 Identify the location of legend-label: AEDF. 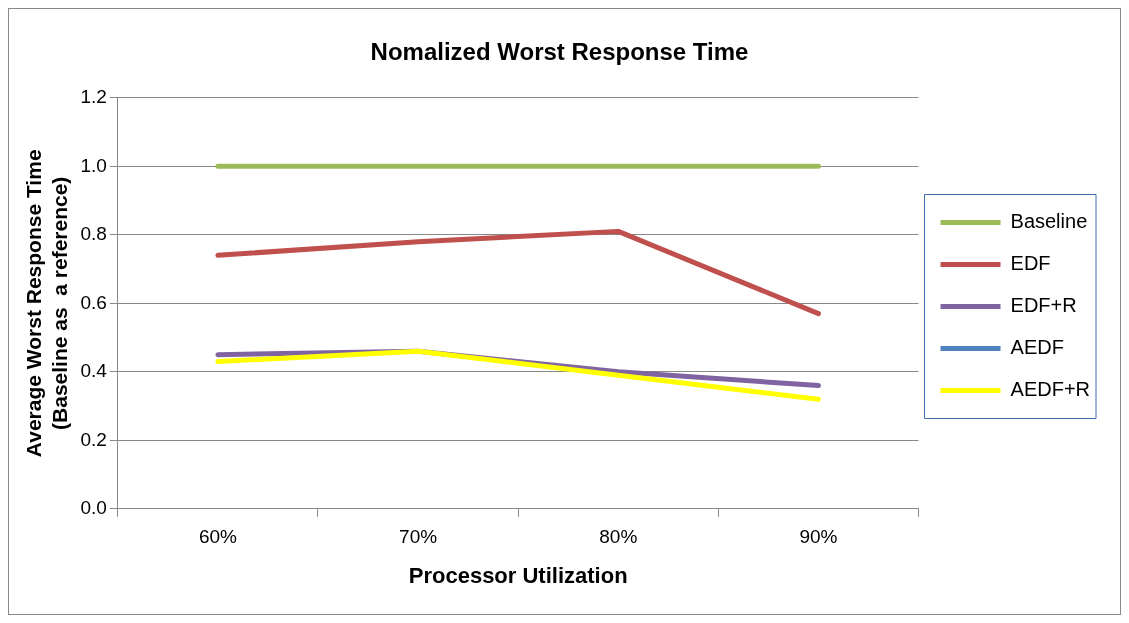
(1037, 347).